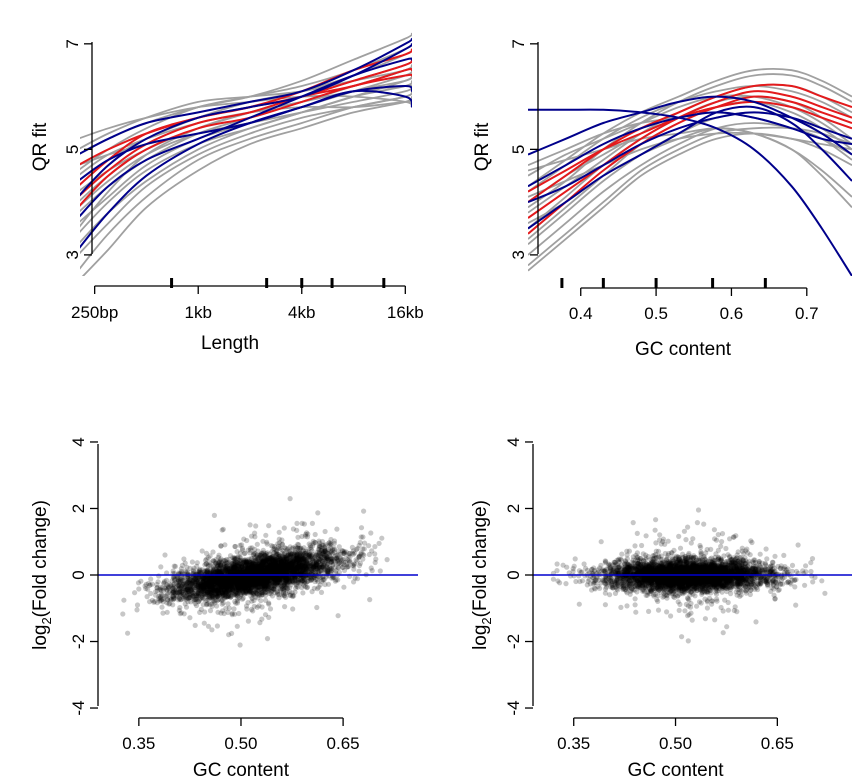 The width and height of the screenshot is (854, 783). Describe the element at coordinates (78, 574) in the screenshot. I see `y-tick-label: 0` at that location.